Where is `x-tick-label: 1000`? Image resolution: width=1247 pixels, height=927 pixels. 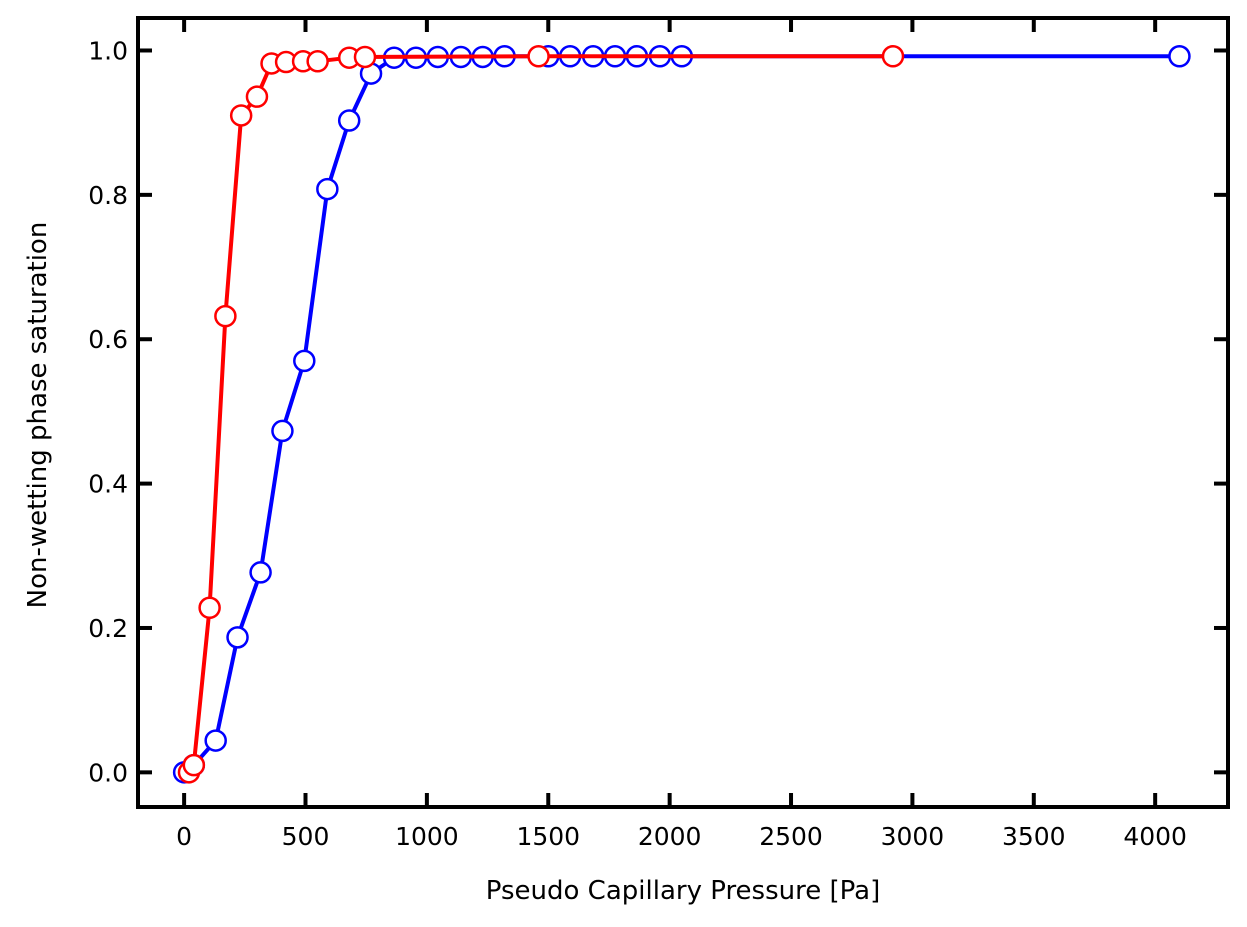
x-tick-label: 1000 is located at coordinates (427, 836).